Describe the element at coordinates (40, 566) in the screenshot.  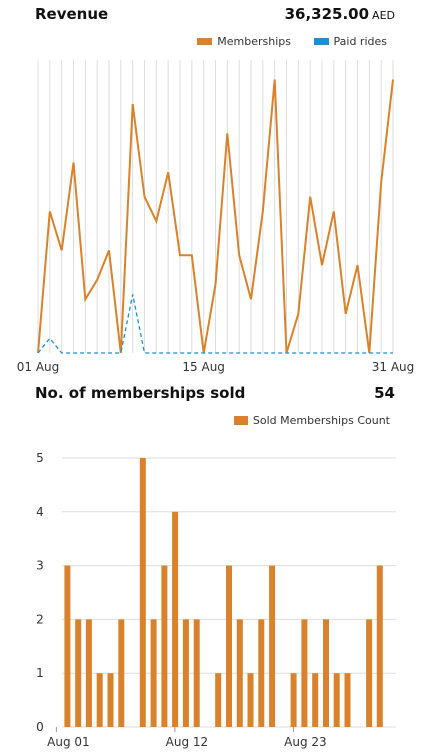
I see `y-tick-label: 3` at that location.